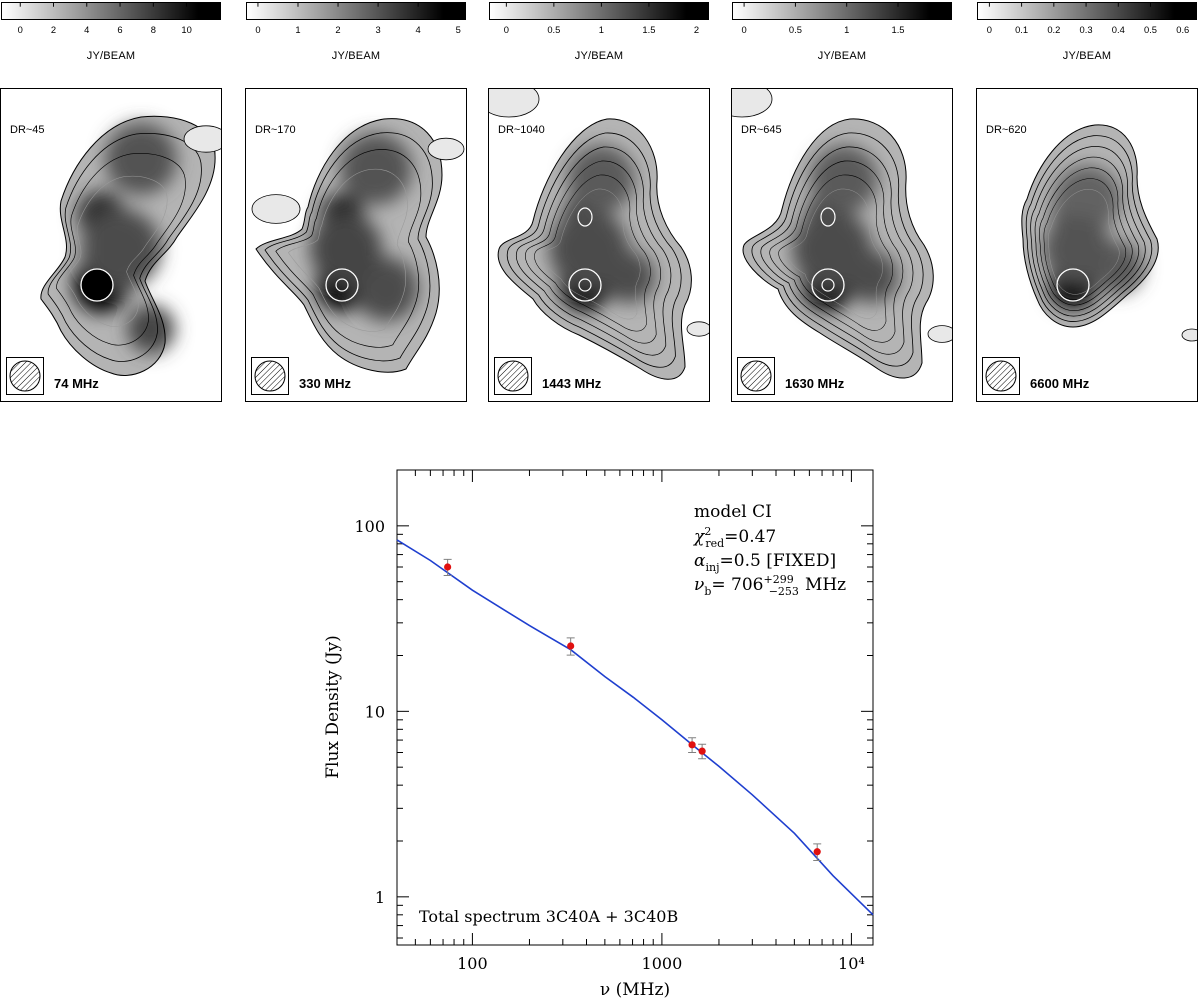 This screenshot has width=1200, height=1000. I want to click on annotation-alpha: αinj=0.5 [FIXED], so click(765, 562).